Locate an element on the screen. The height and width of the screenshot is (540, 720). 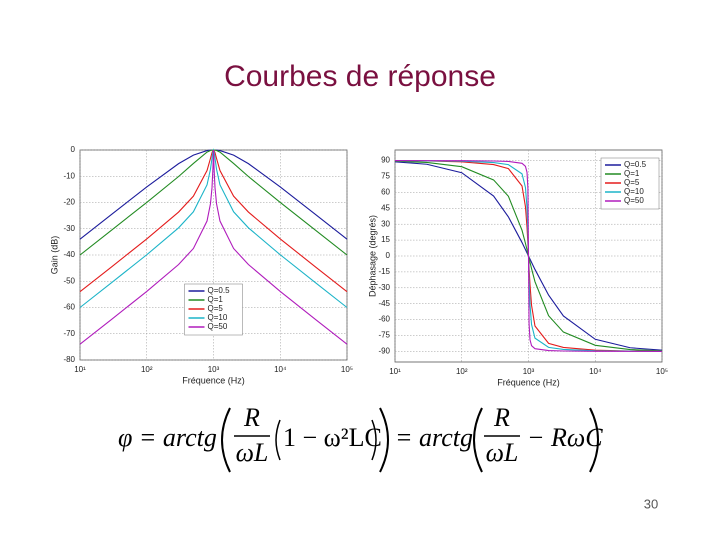
y-axis-label: Déphasage (degrés) is located at coordinates (372, 256).